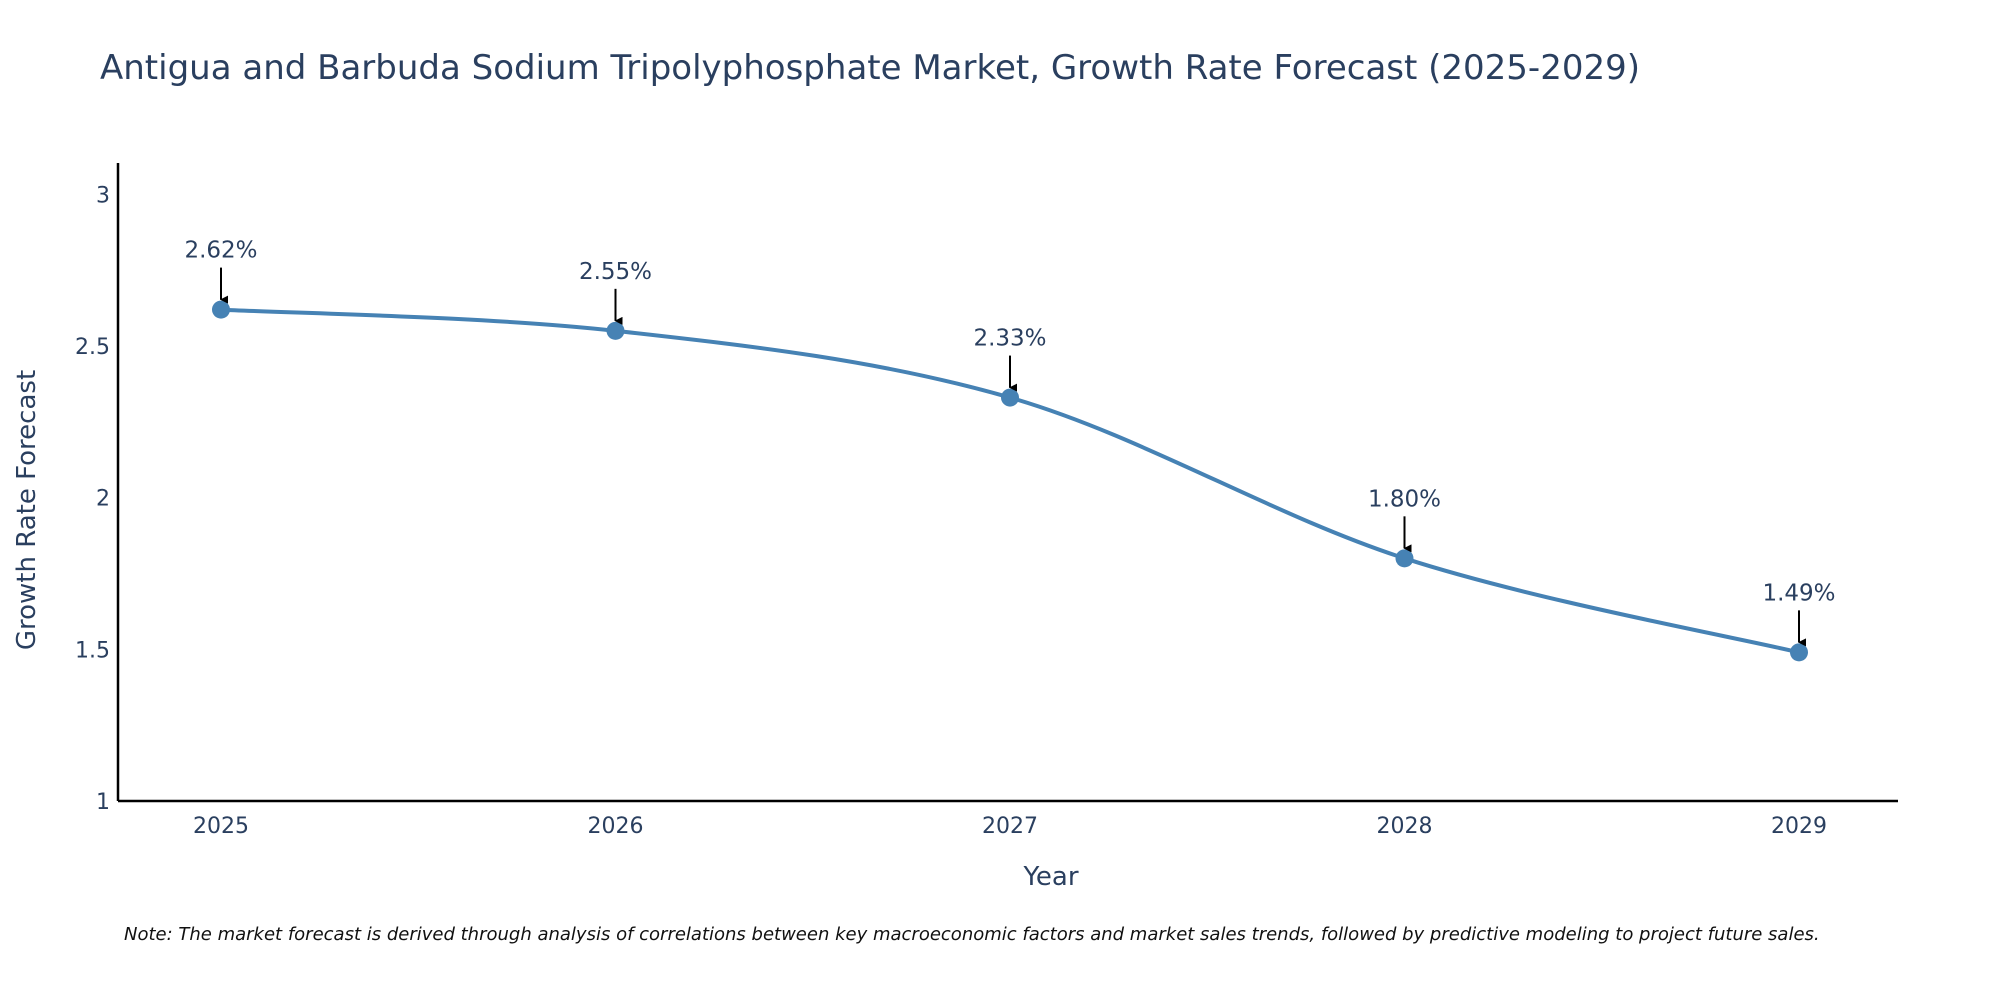 This screenshot has height=1000, width=2000. Describe the element at coordinates (1404, 499) in the screenshot. I see `data-label: 1.80%` at that location.